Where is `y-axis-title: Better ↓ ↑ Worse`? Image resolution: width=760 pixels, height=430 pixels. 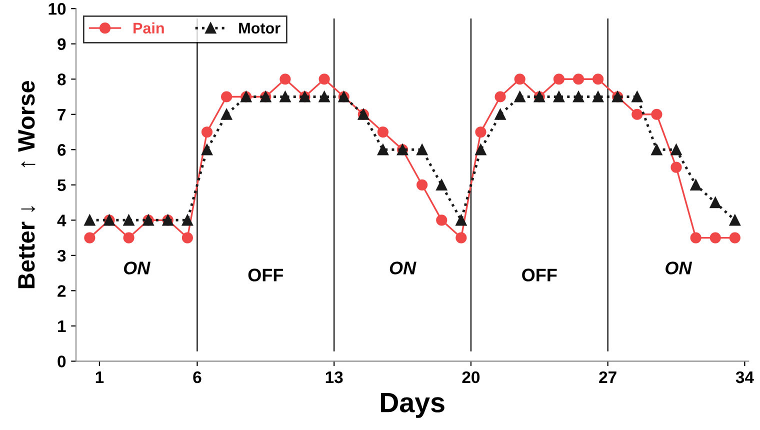 y-axis-title: Better ↓ ↑ Worse is located at coordinates (27, 184).